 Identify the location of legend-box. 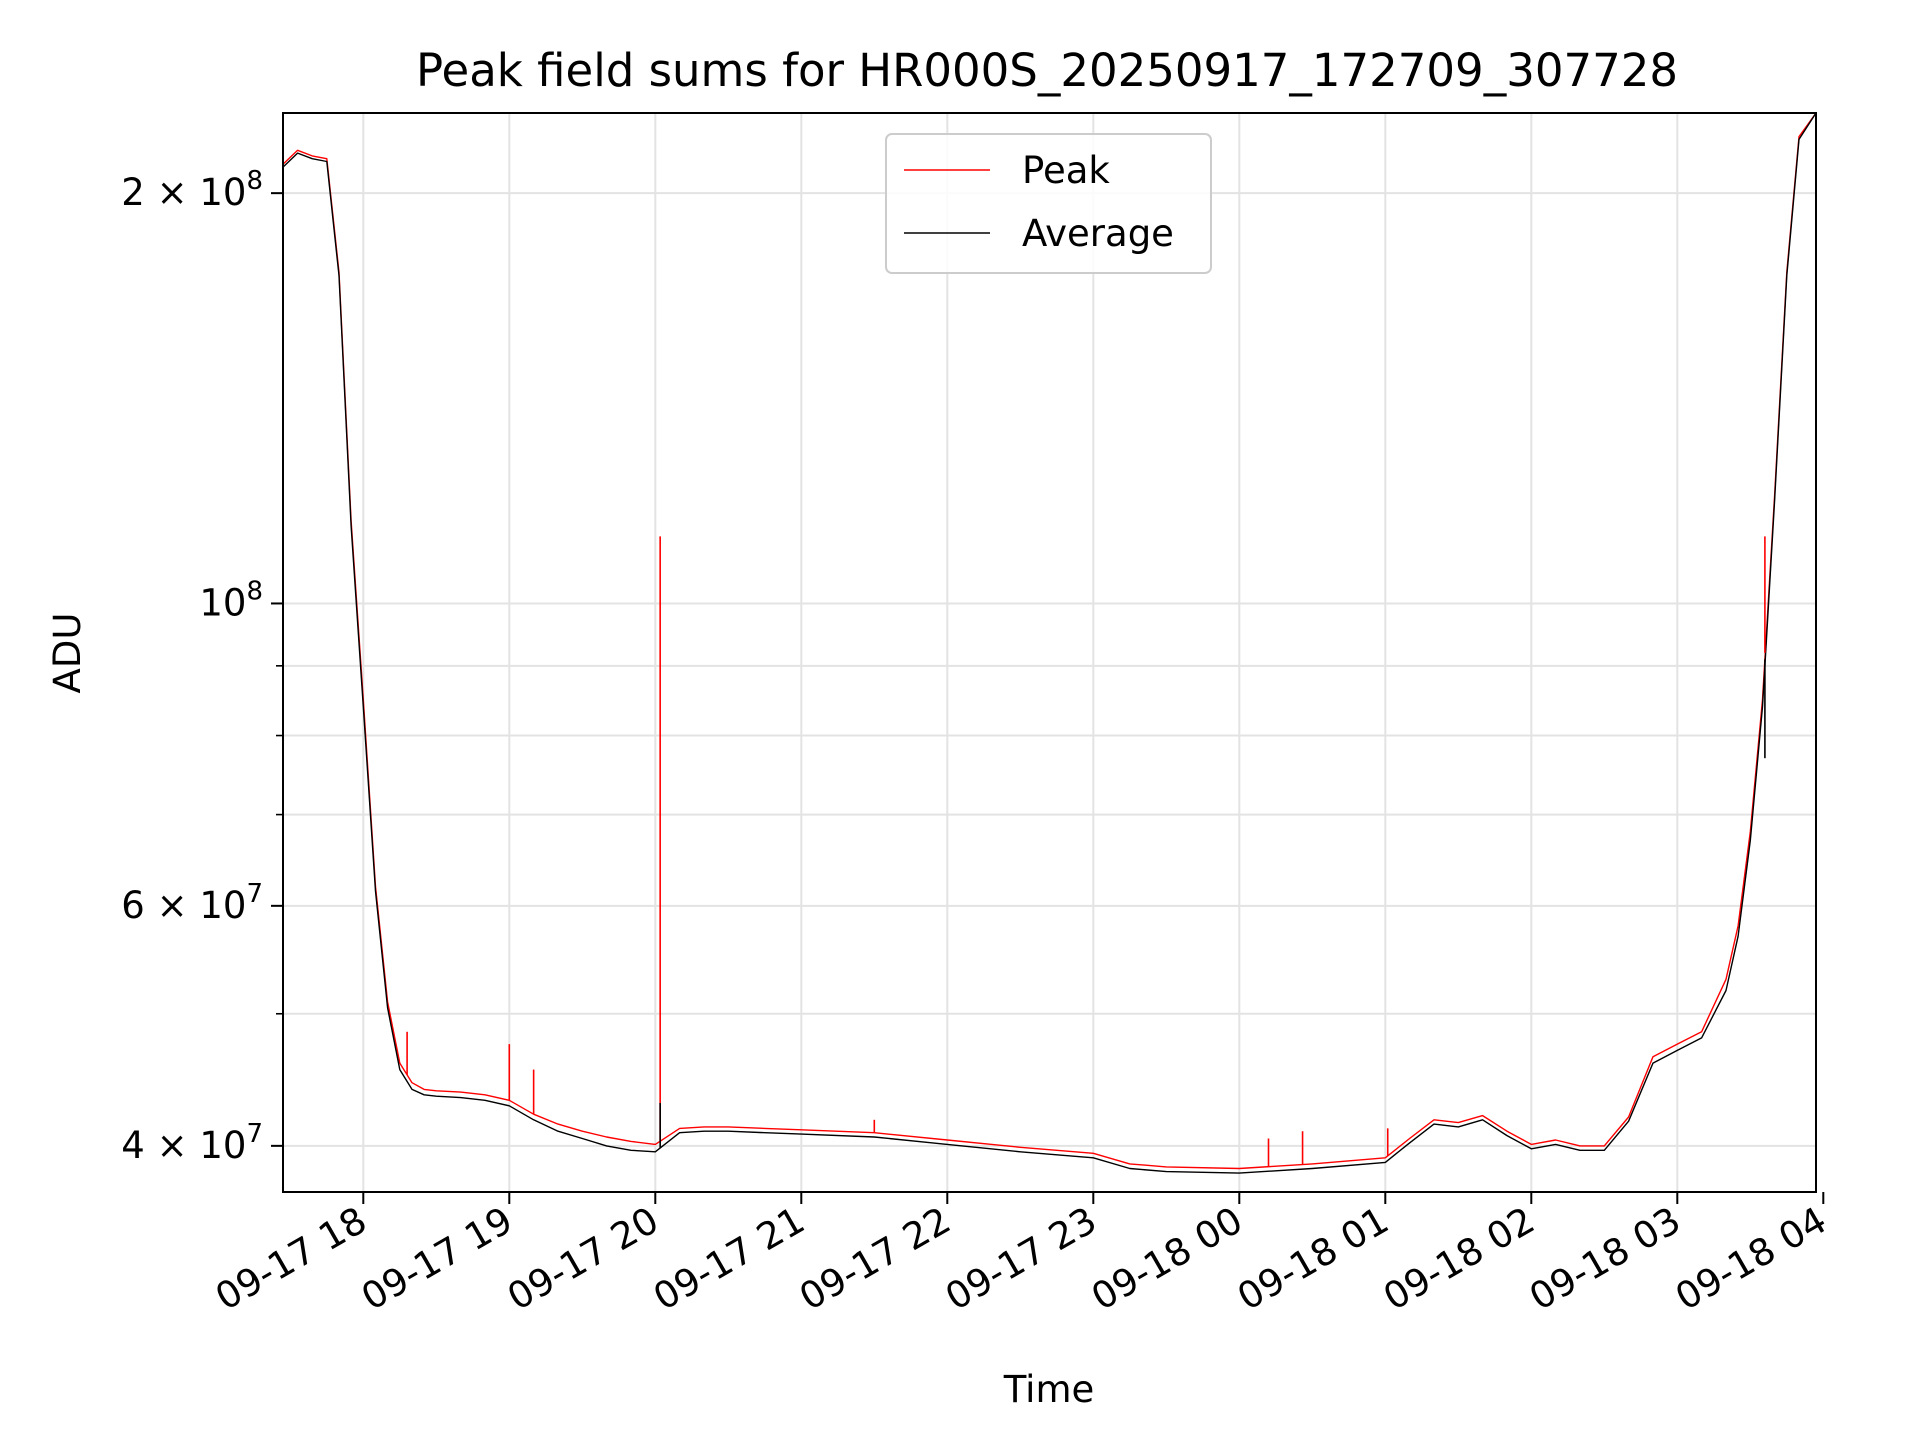
(1048, 203).